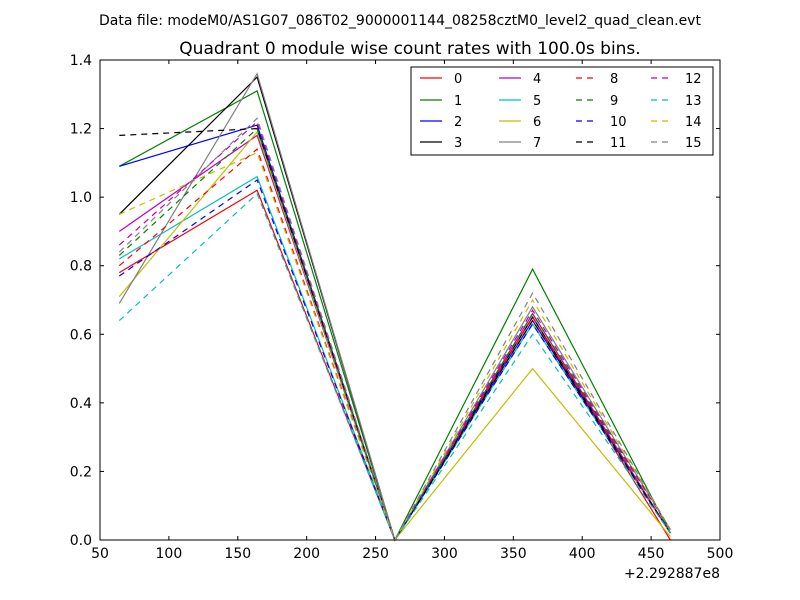  What do you see at coordinates (693, 122) in the screenshot?
I see `legend-label-14: 14` at bounding box center [693, 122].